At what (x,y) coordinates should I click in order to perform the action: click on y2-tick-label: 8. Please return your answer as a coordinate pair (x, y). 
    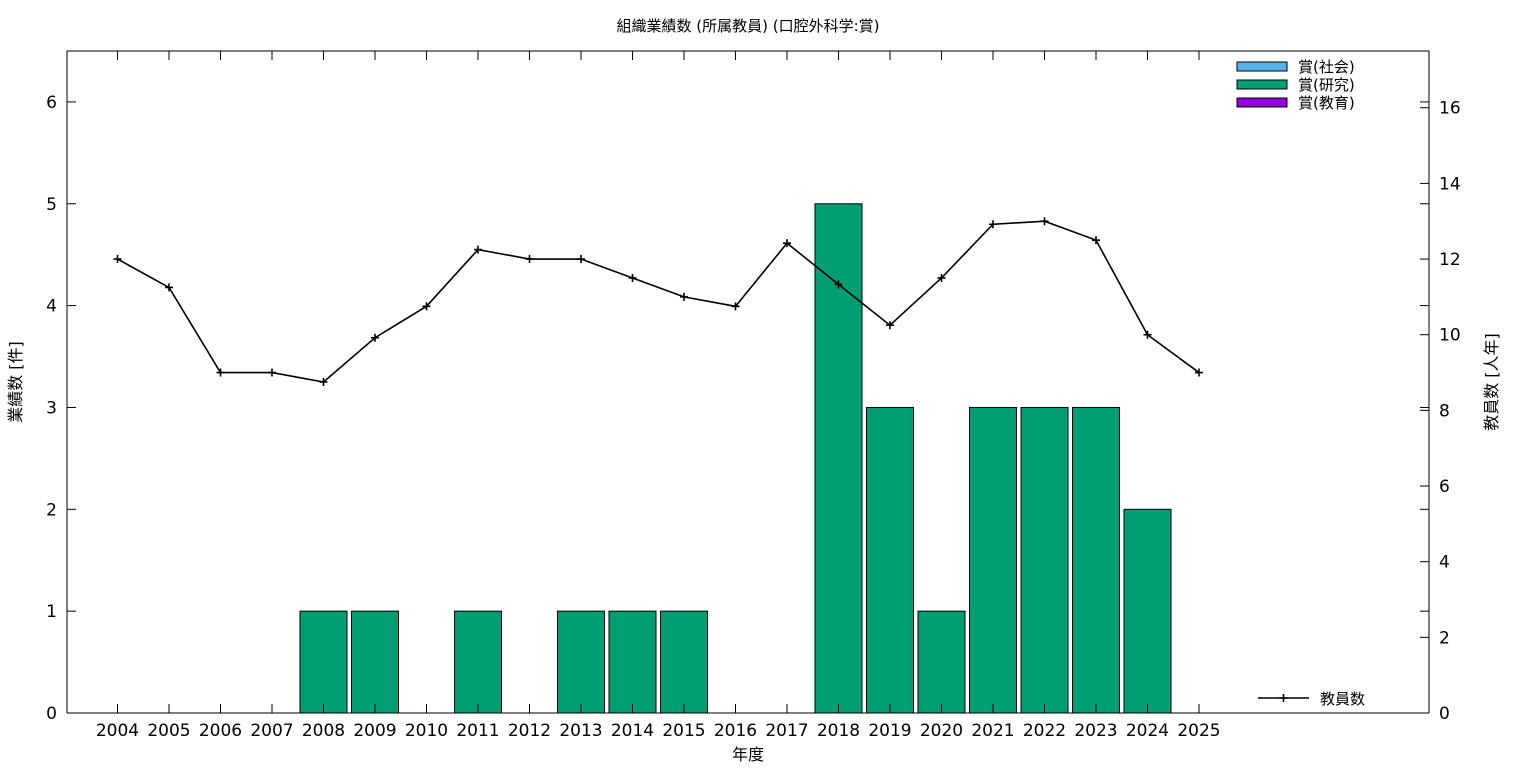
    Looking at the image, I should click on (1444, 411).